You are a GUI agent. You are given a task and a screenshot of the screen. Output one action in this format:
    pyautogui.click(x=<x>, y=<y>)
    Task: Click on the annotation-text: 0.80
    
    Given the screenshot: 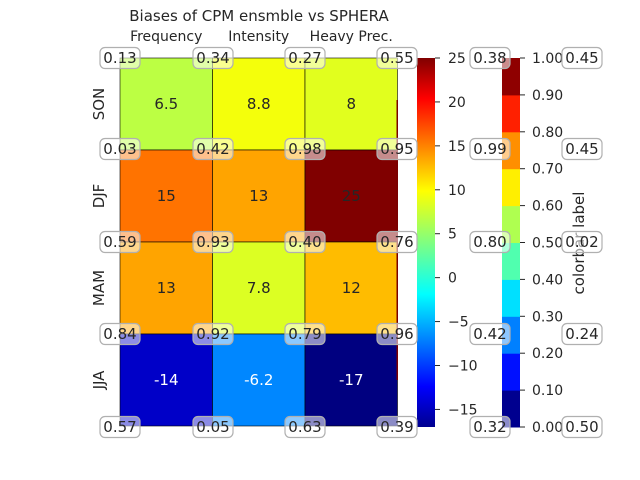 What is the action you would take?
    pyautogui.click(x=489, y=242)
    